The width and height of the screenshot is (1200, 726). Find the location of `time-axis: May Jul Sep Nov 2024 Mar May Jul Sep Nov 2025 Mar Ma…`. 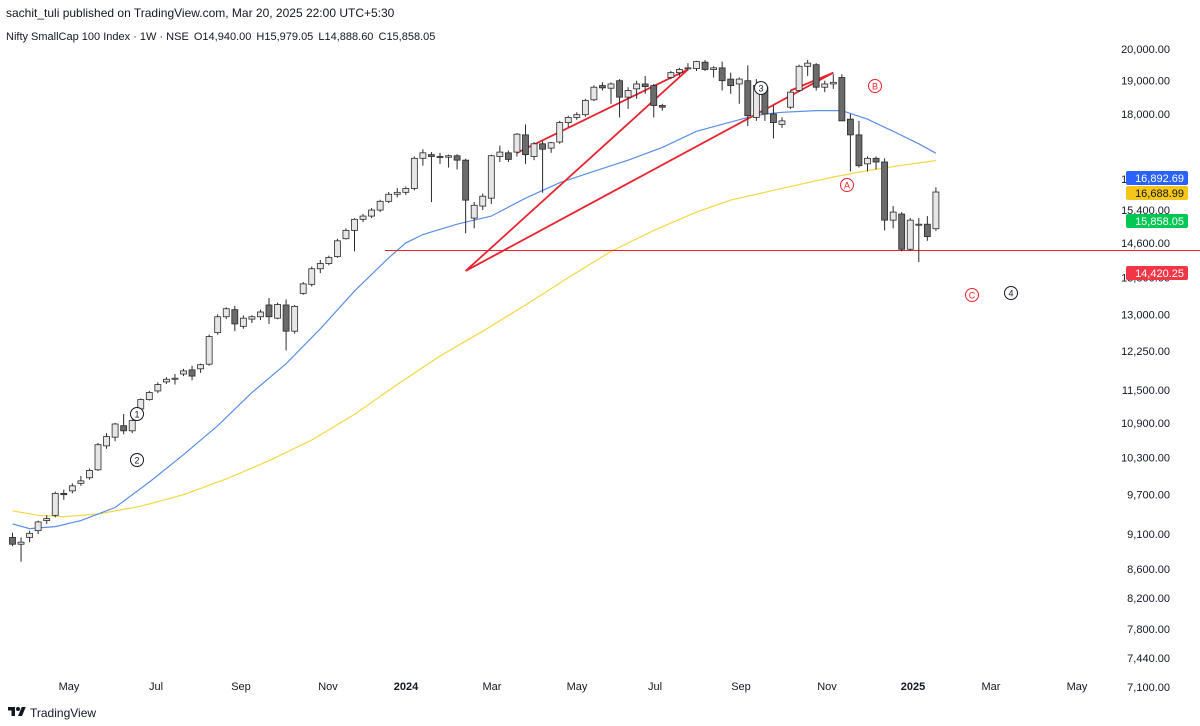

time-axis: May Jul Sep Nov 2024 Mar May Jul Sep Nov 2025 Mar Ma… is located at coordinates (573, 687).